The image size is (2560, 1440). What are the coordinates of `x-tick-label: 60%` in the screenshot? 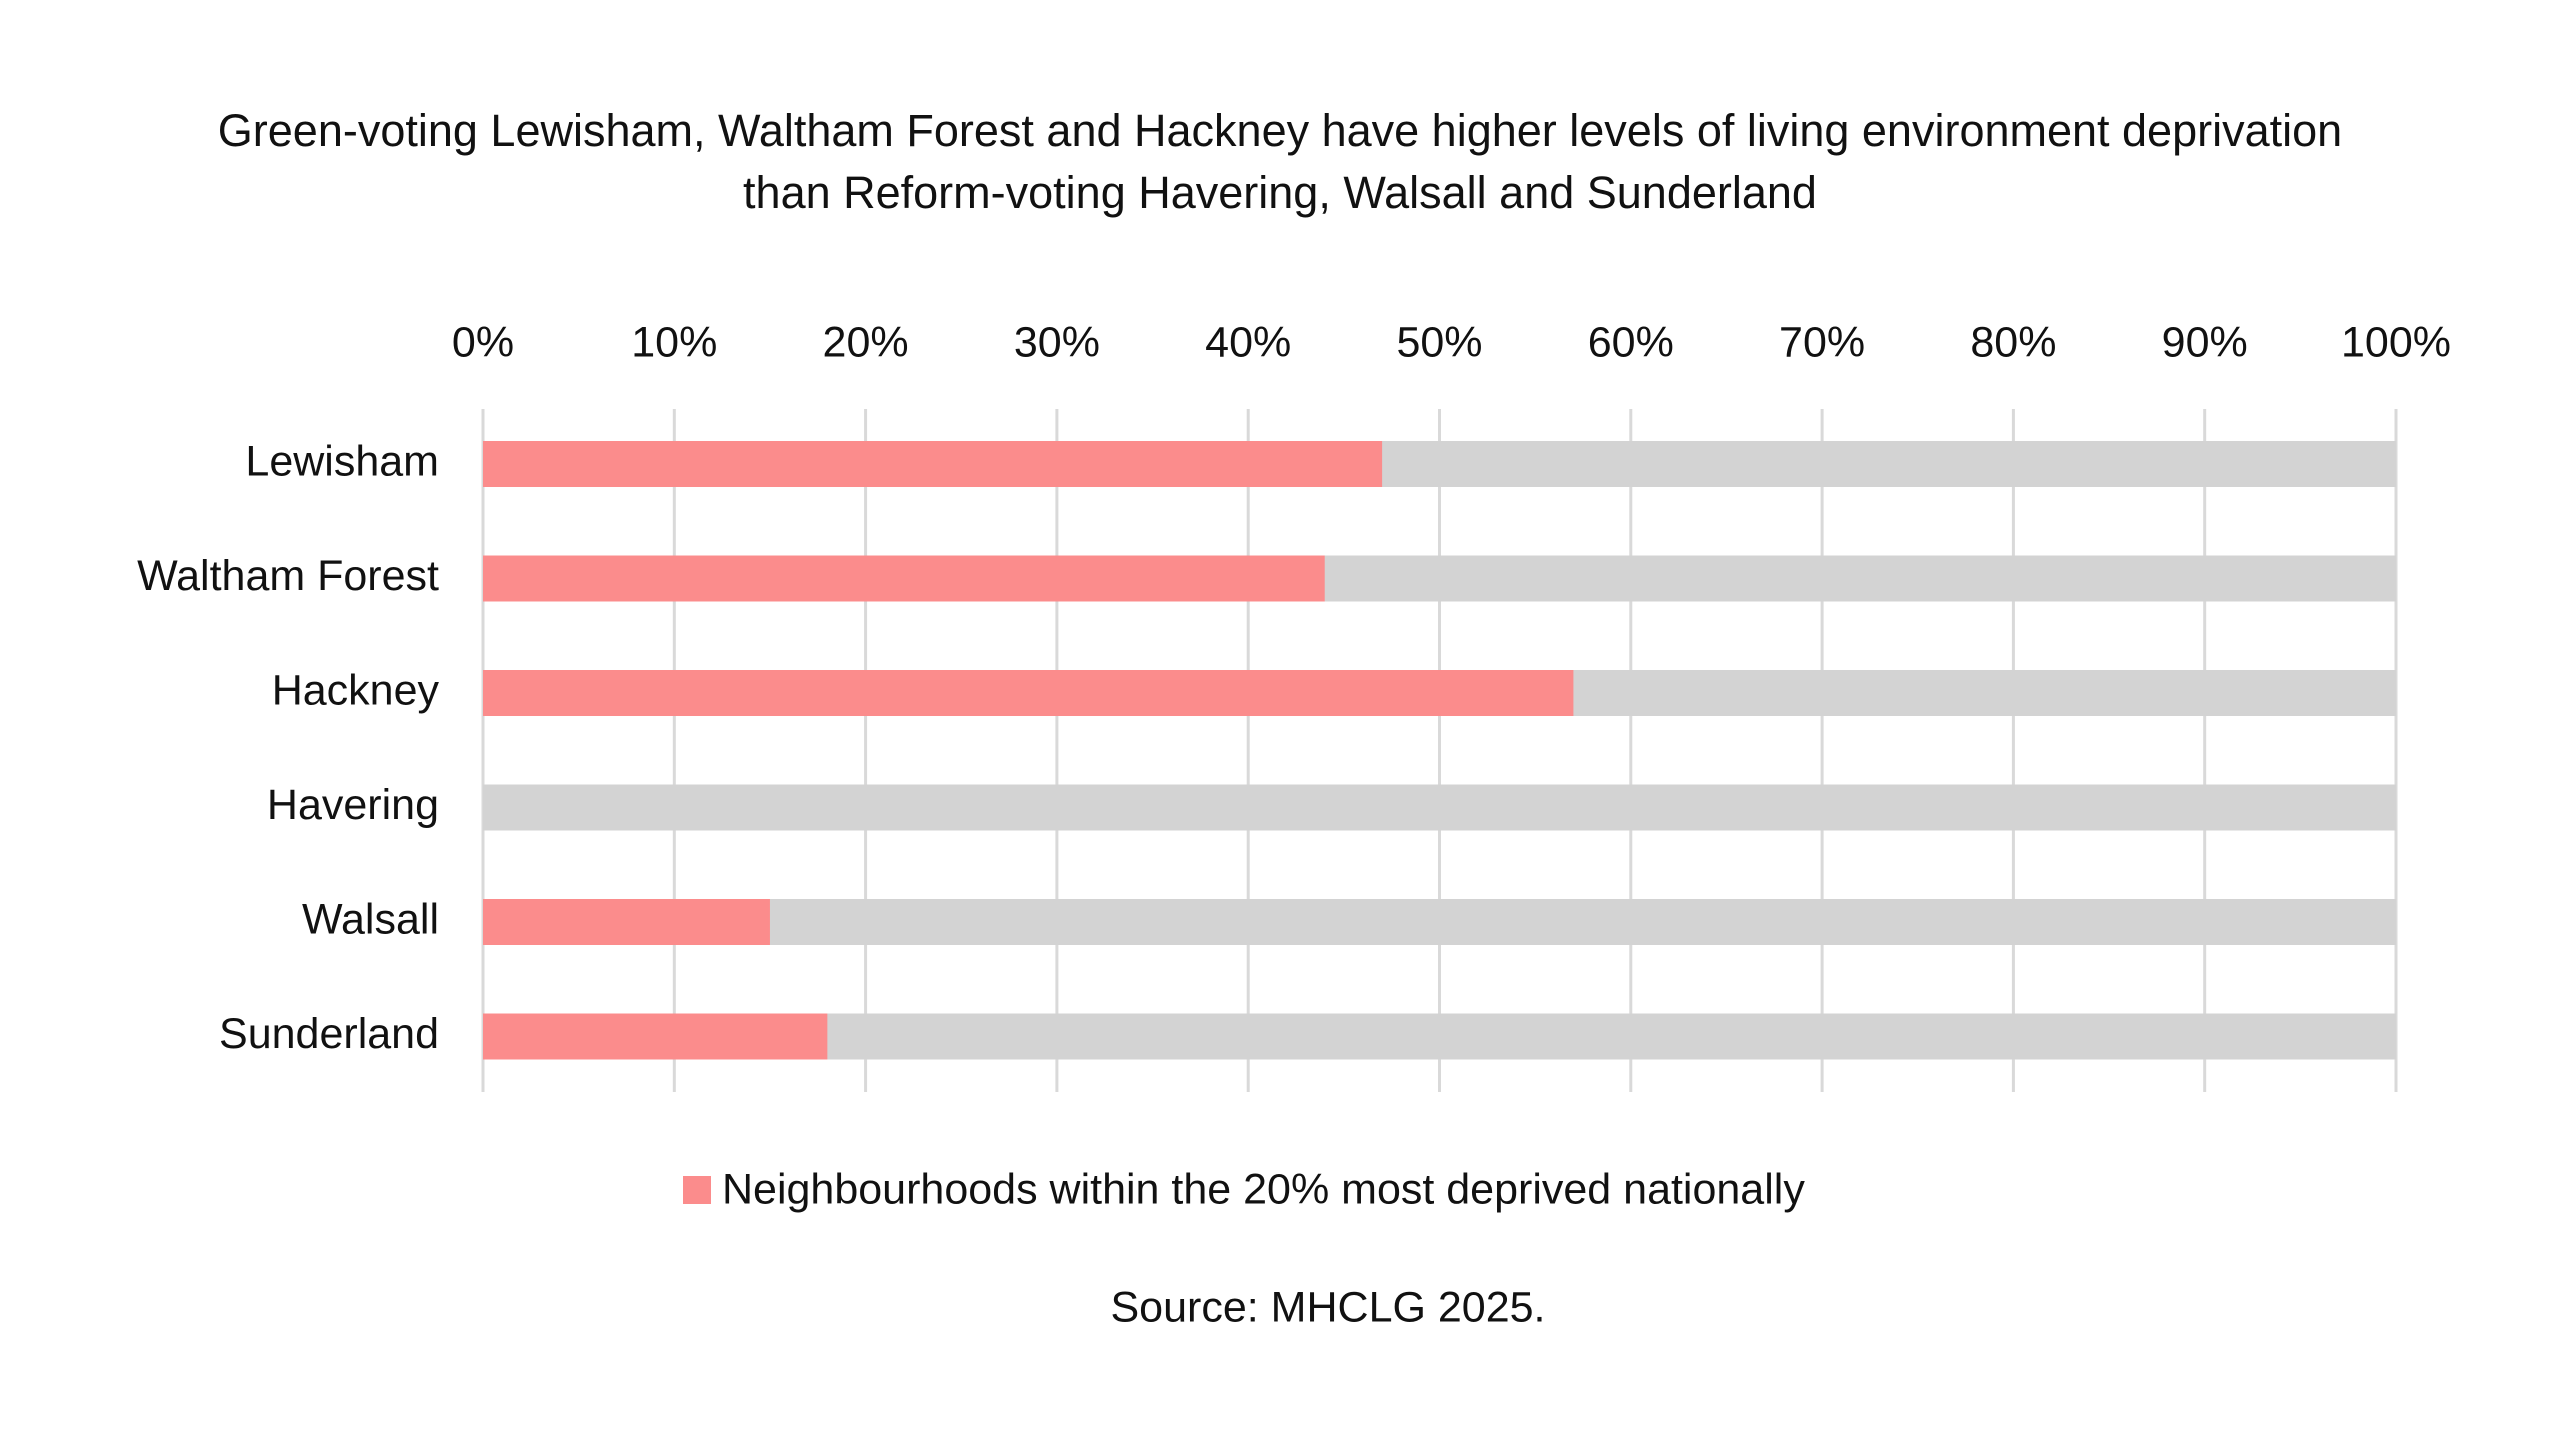 It's located at (1631, 342).